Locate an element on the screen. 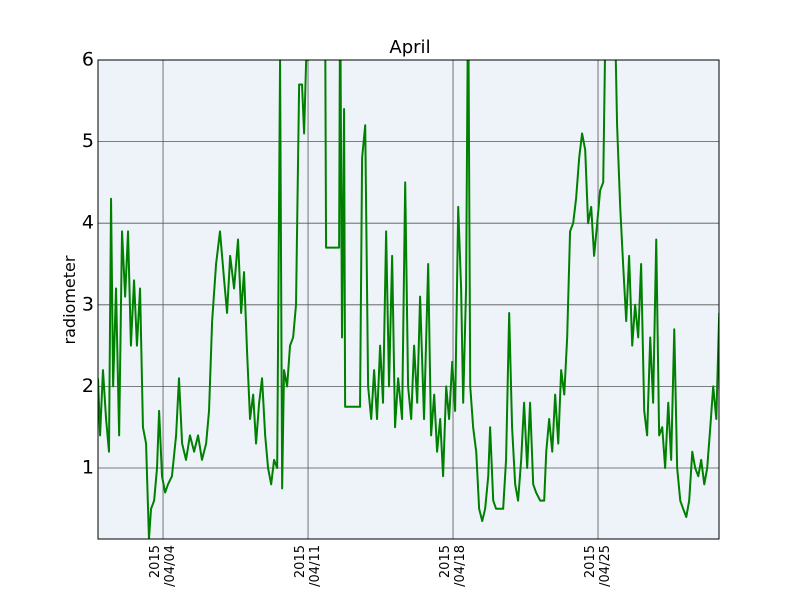  x-tick-label: 2015/04/11 is located at coordinates (308, 566).